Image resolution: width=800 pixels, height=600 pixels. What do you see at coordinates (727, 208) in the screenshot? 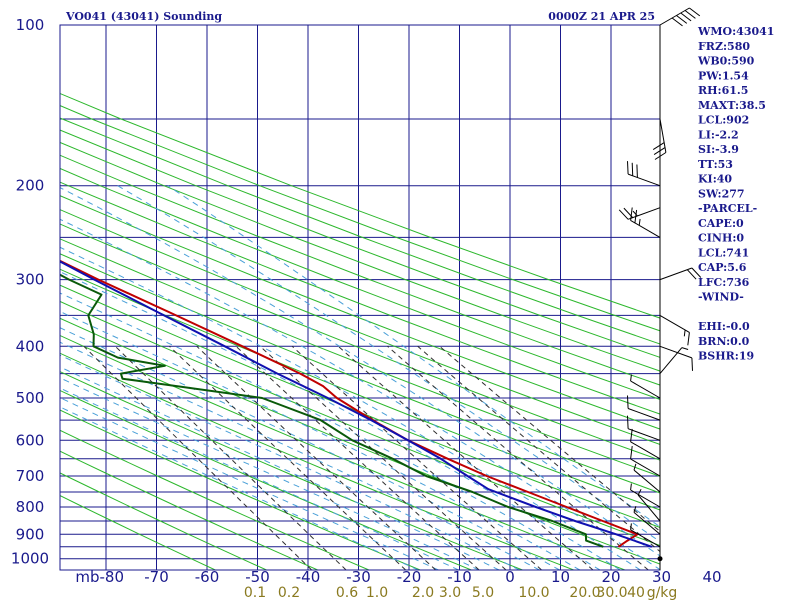
I see `index-line-12: -PARCEL-` at bounding box center [727, 208].